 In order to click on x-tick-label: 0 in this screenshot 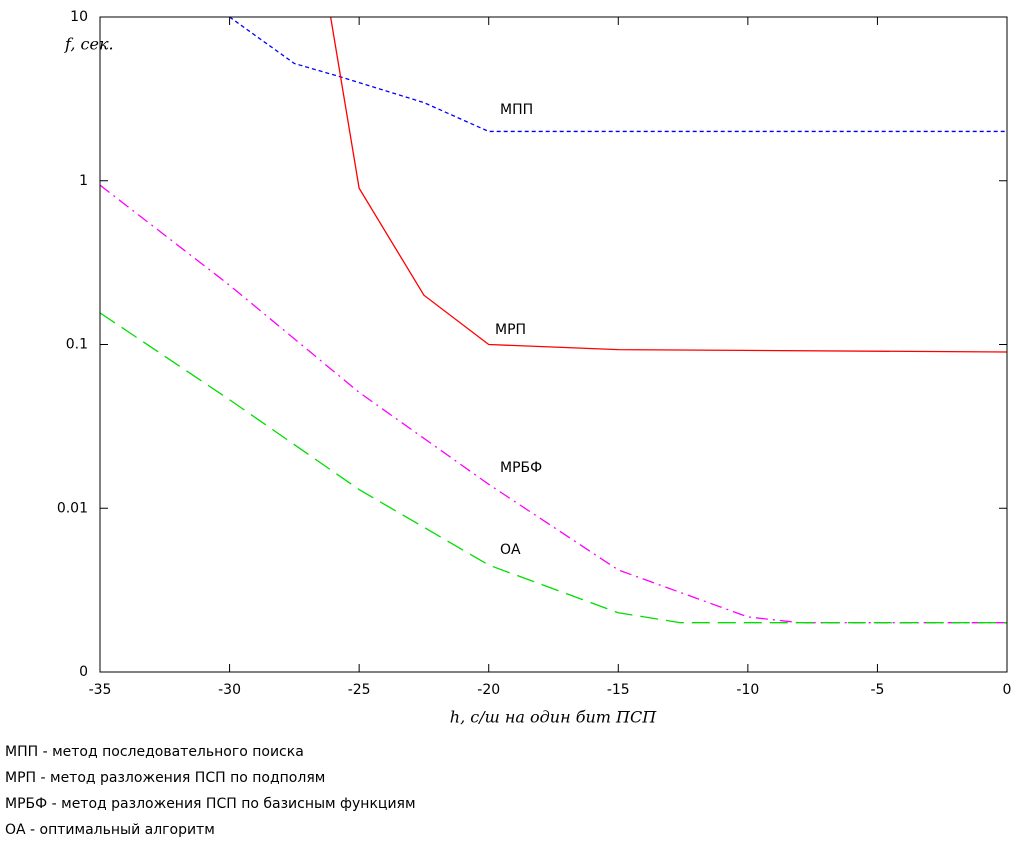, I will do `click(1007, 690)`.